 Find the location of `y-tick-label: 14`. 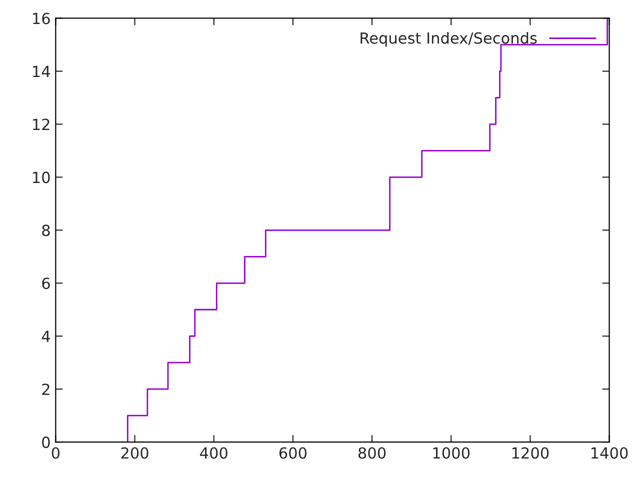

y-tick-label: 14 is located at coordinates (41, 72).